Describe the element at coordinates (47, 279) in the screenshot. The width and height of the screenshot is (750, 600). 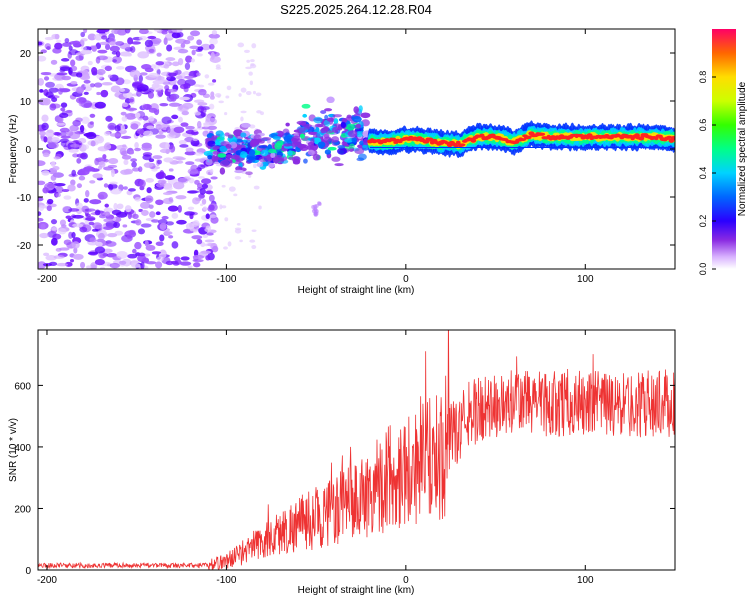
I see `x-tick-label: -200` at that location.